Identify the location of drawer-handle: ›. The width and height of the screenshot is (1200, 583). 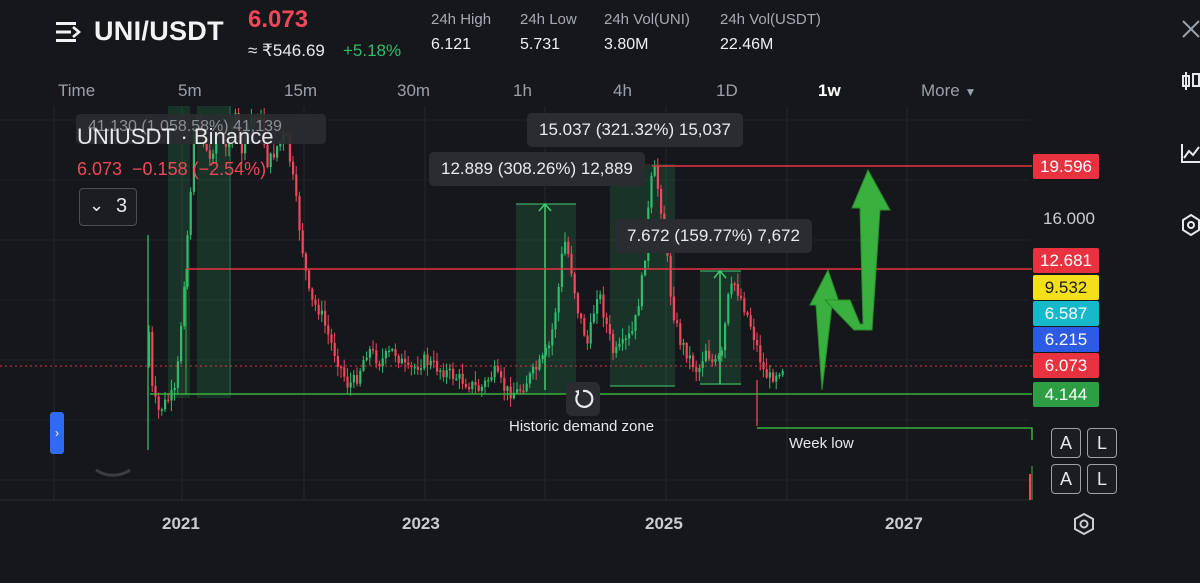
(57, 433).